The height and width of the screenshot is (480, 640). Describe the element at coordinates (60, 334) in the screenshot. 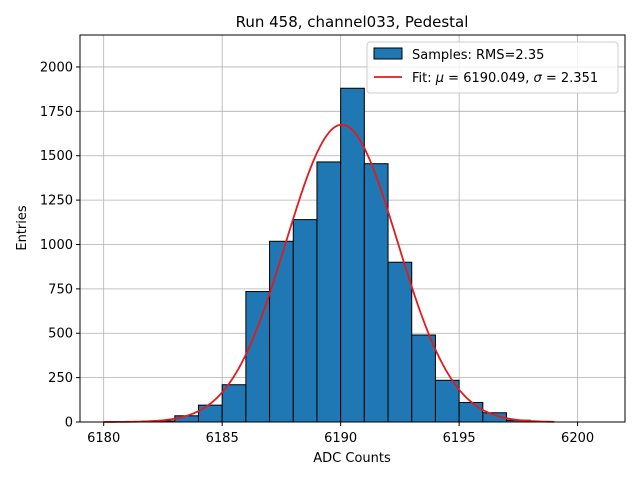

I see `y-tick-label-2: 500` at that location.